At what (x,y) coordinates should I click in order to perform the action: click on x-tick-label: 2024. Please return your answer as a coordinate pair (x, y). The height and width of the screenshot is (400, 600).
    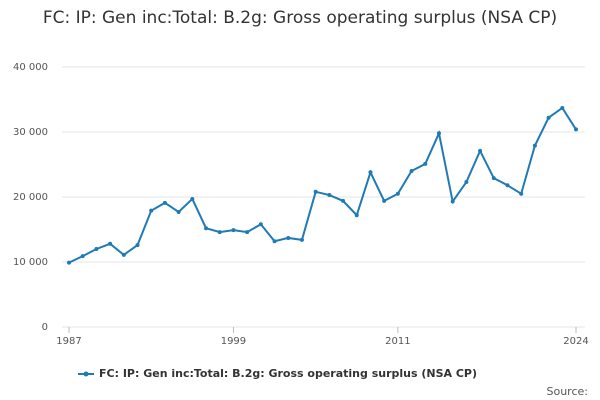
    Looking at the image, I should click on (575, 341).